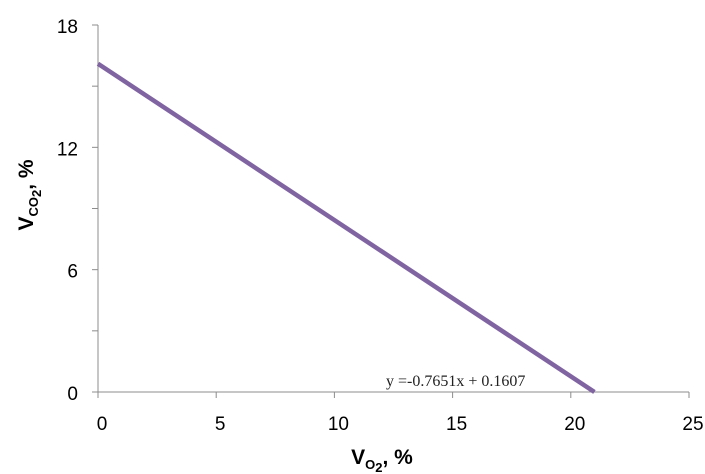  What do you see at coordinates (72, 394) in the screenshot?
I see `y-tick-label: 0` at bounding box center [72, 394].